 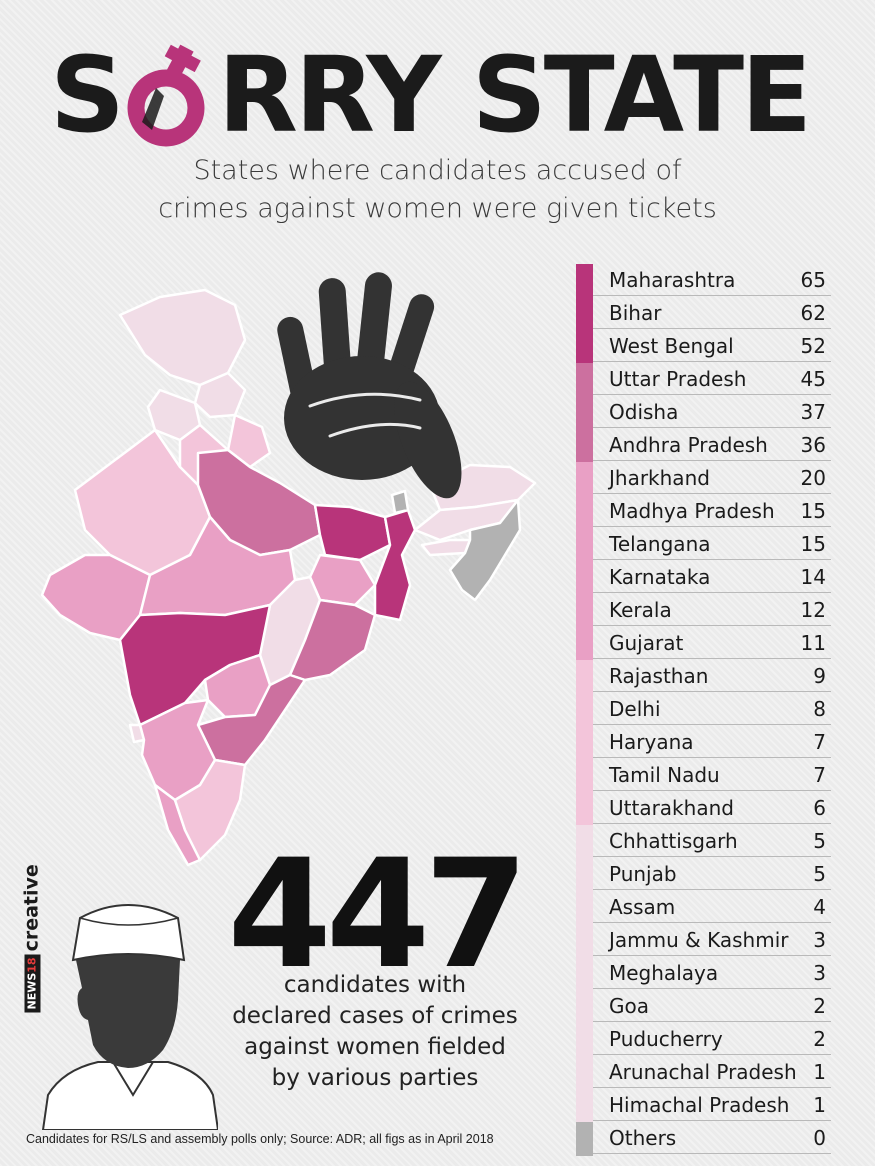 What do you see at coordinates (629, 1006) in the screenshot?
I see `state-name: Goa` at bounding box center [629, 1006].